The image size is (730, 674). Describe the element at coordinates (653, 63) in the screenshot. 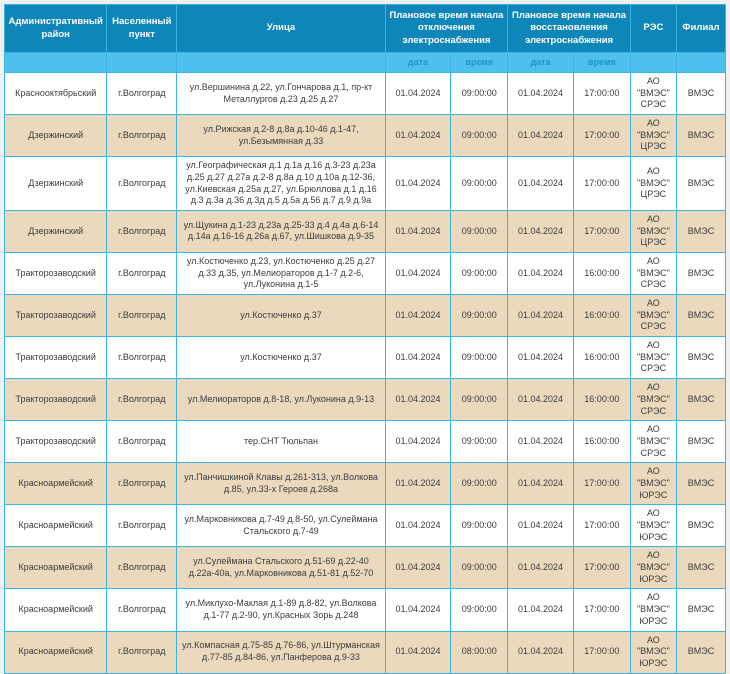

I see `subheader-empty-res` at that location.